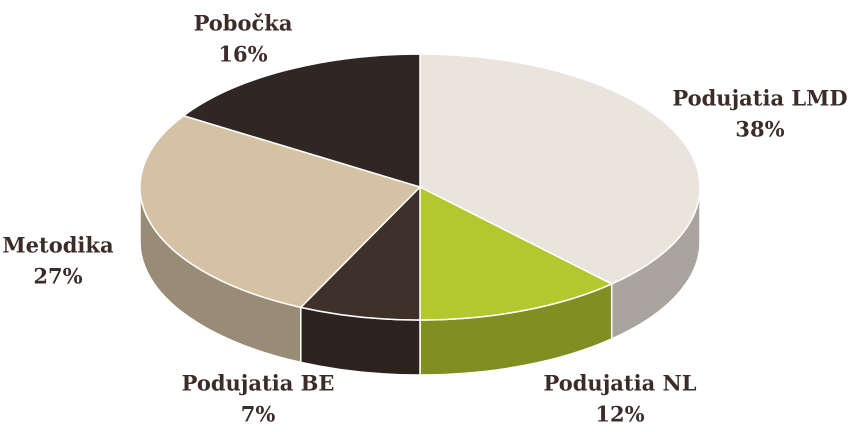 This screenshot has width=859, height=432. Describe the element at coordinates (620, 383) in the screenshot. I see `slice-label: Podujatia NL` at that location.